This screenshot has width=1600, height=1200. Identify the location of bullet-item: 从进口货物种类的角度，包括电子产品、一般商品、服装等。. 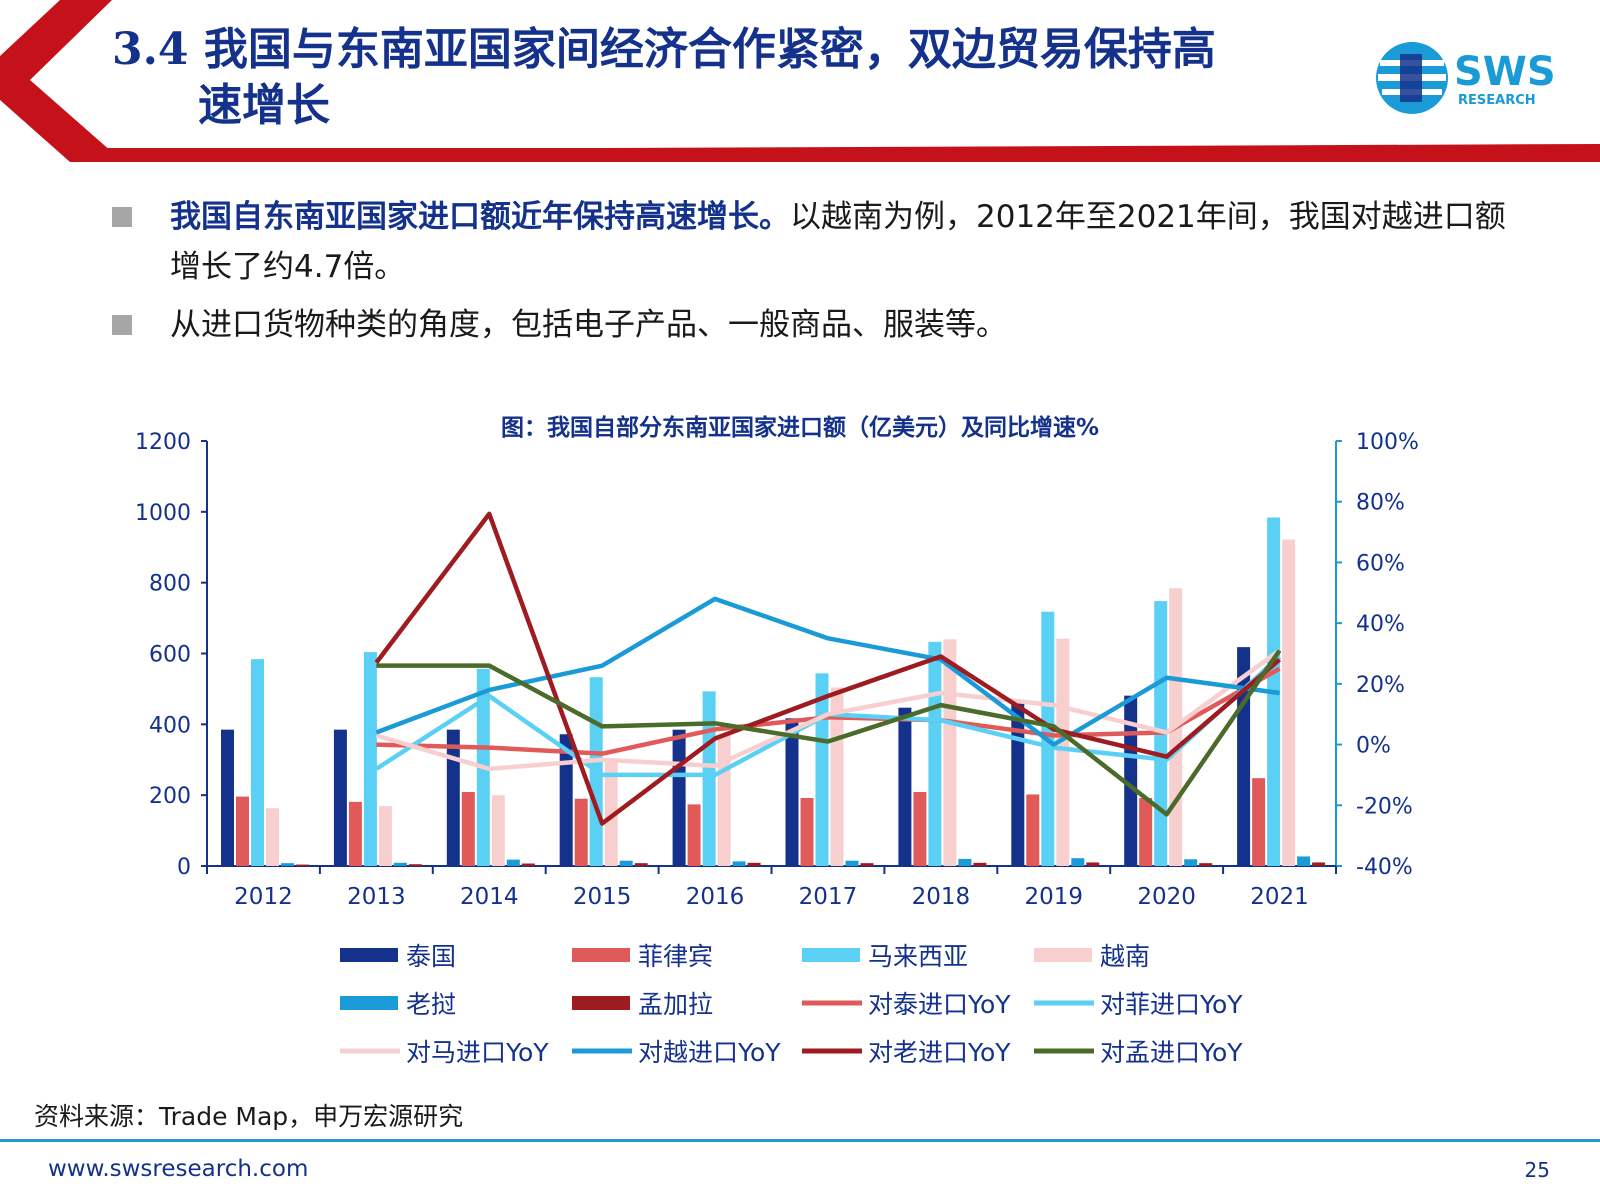
(822, 325).